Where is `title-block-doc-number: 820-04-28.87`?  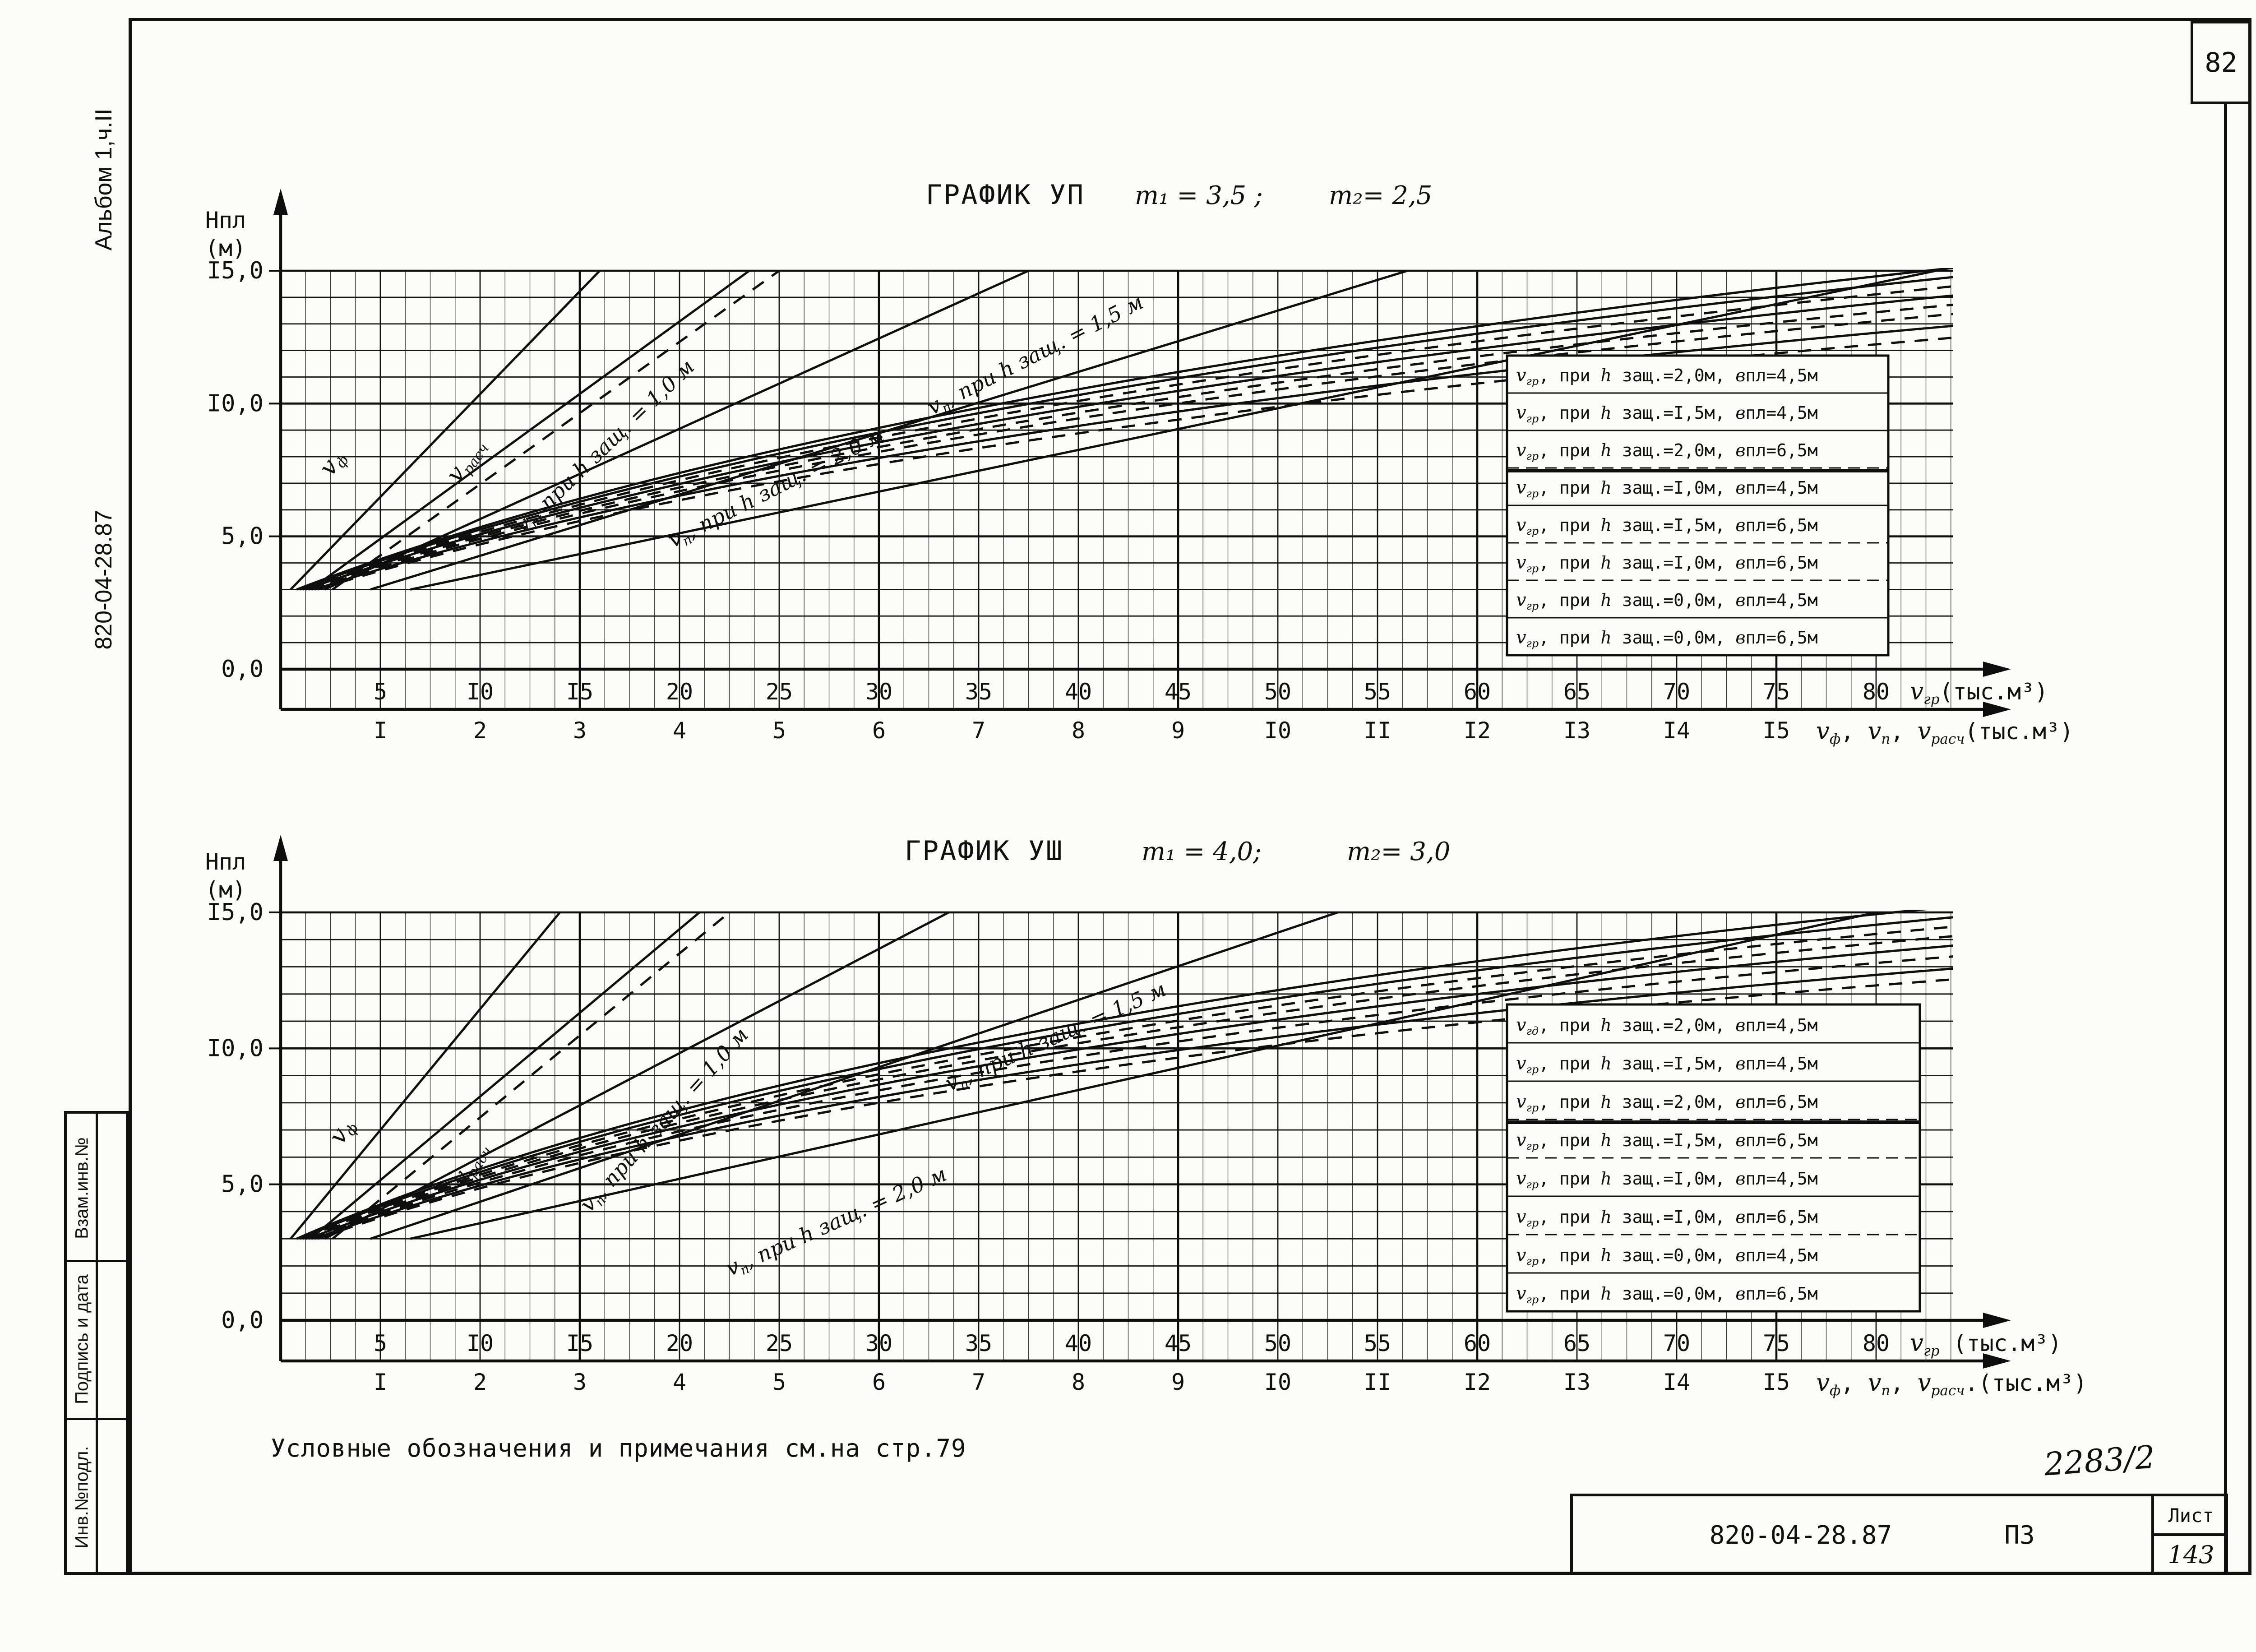
title-block-doc-number: 820-04-28.87 is located at coordinates (1800, 1535).